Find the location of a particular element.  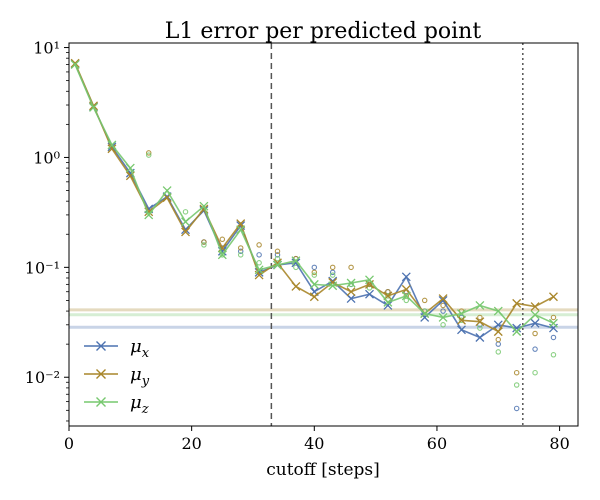

legend-marker-x is located at coordinates (101, 346).